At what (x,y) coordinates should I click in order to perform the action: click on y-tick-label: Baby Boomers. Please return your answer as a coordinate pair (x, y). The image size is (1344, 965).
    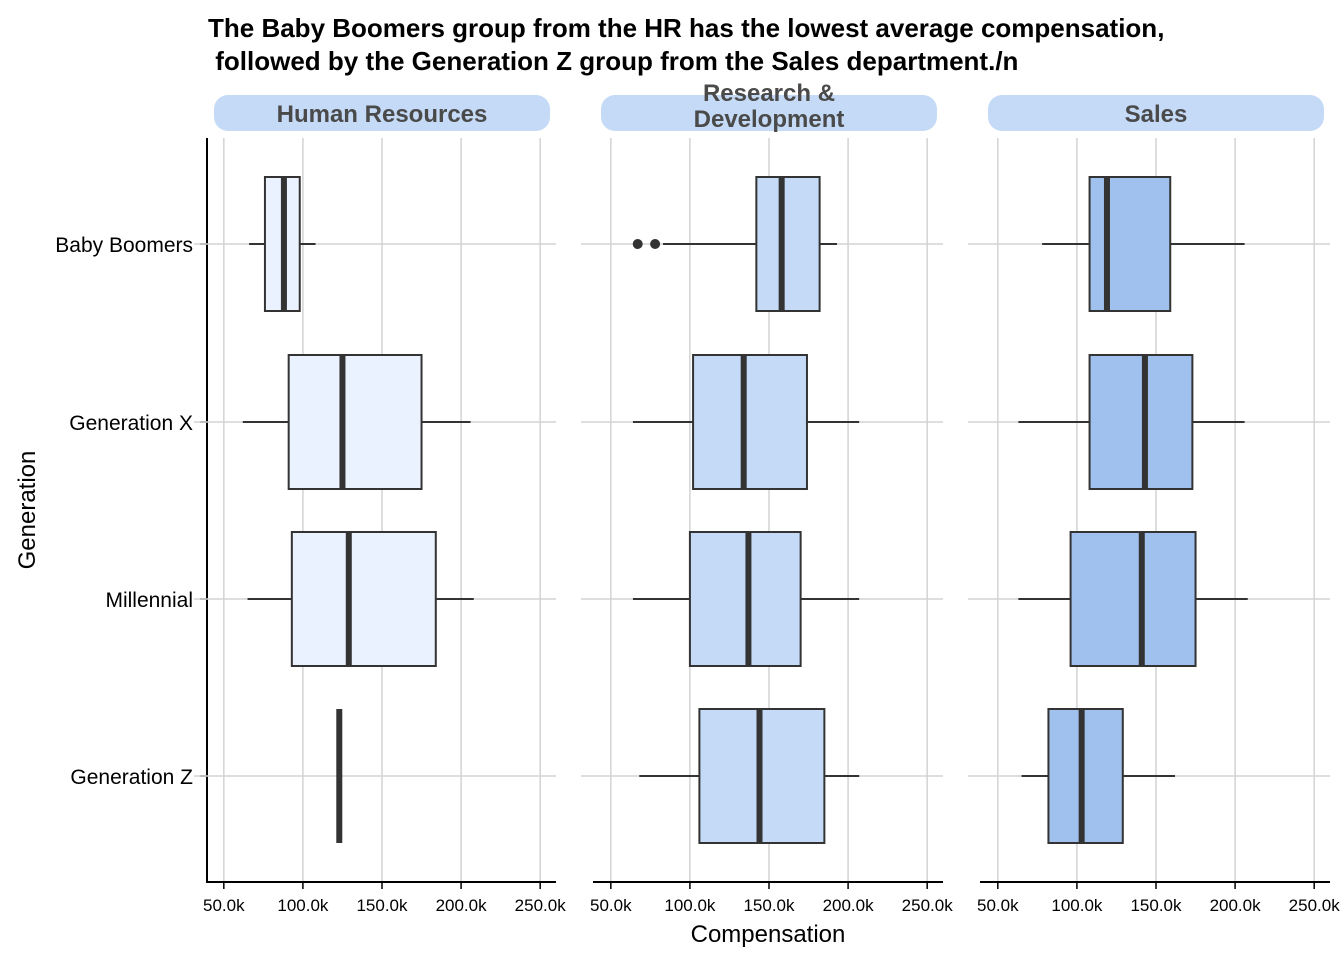
    Looking at the image, I should click on (124, 245).